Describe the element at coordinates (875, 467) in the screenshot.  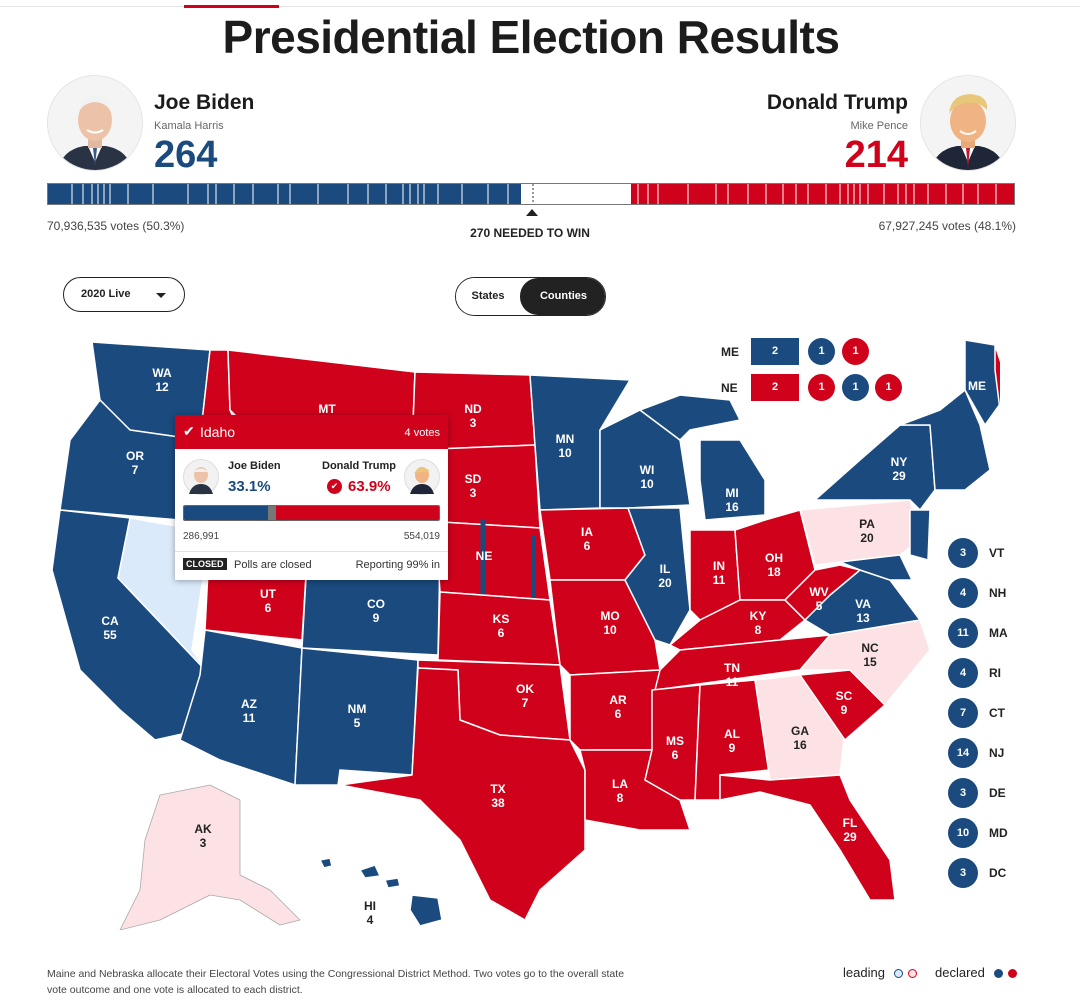
I see `state-ny` at that location.